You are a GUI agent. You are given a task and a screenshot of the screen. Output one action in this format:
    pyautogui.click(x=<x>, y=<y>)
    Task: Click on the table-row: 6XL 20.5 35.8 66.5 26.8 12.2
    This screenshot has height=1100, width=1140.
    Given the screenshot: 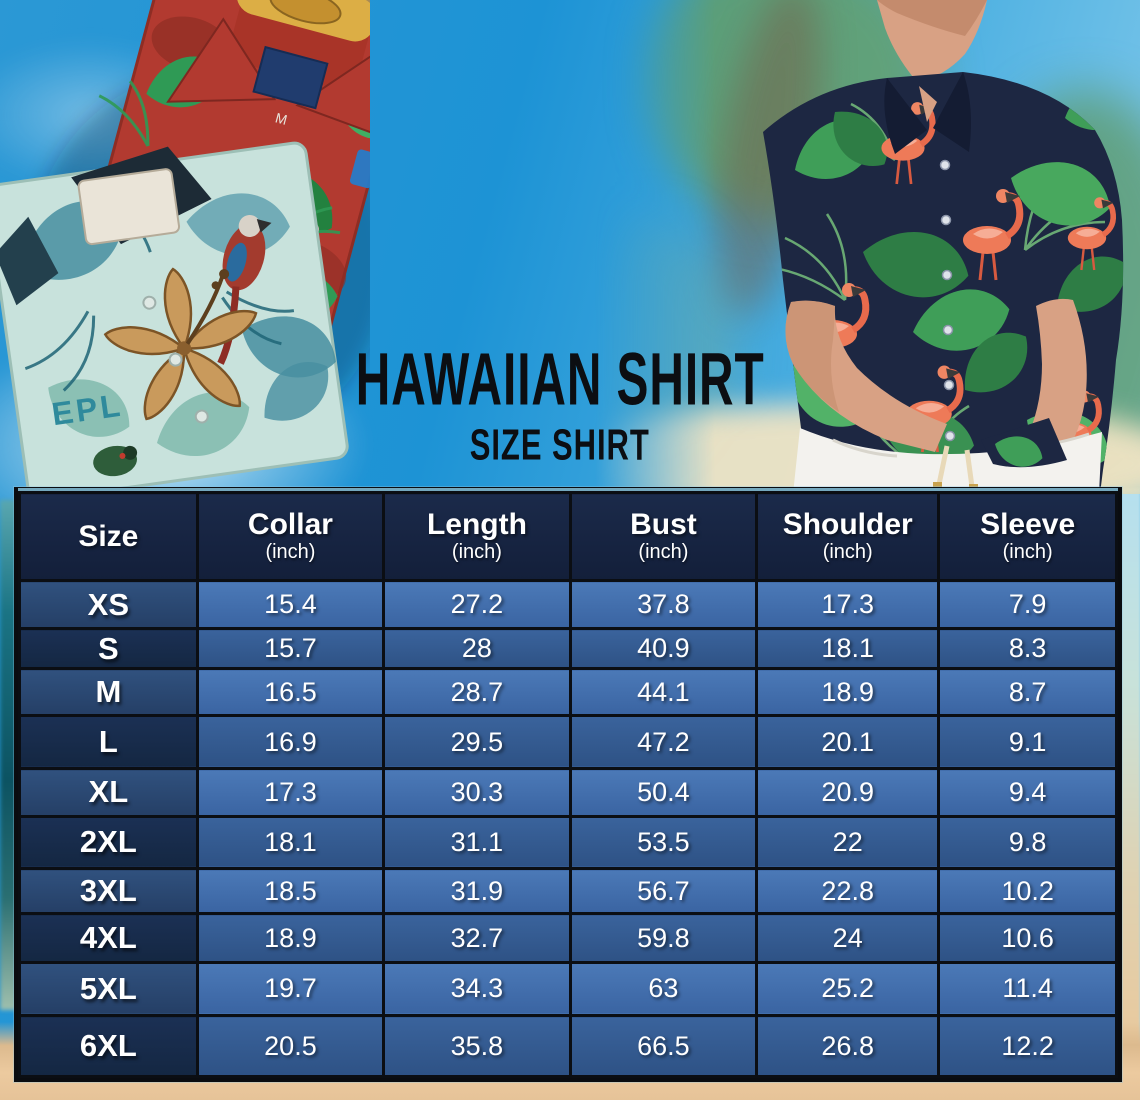 What is the action you would take?
    pyautogui.click(x=568, y=1046)
    